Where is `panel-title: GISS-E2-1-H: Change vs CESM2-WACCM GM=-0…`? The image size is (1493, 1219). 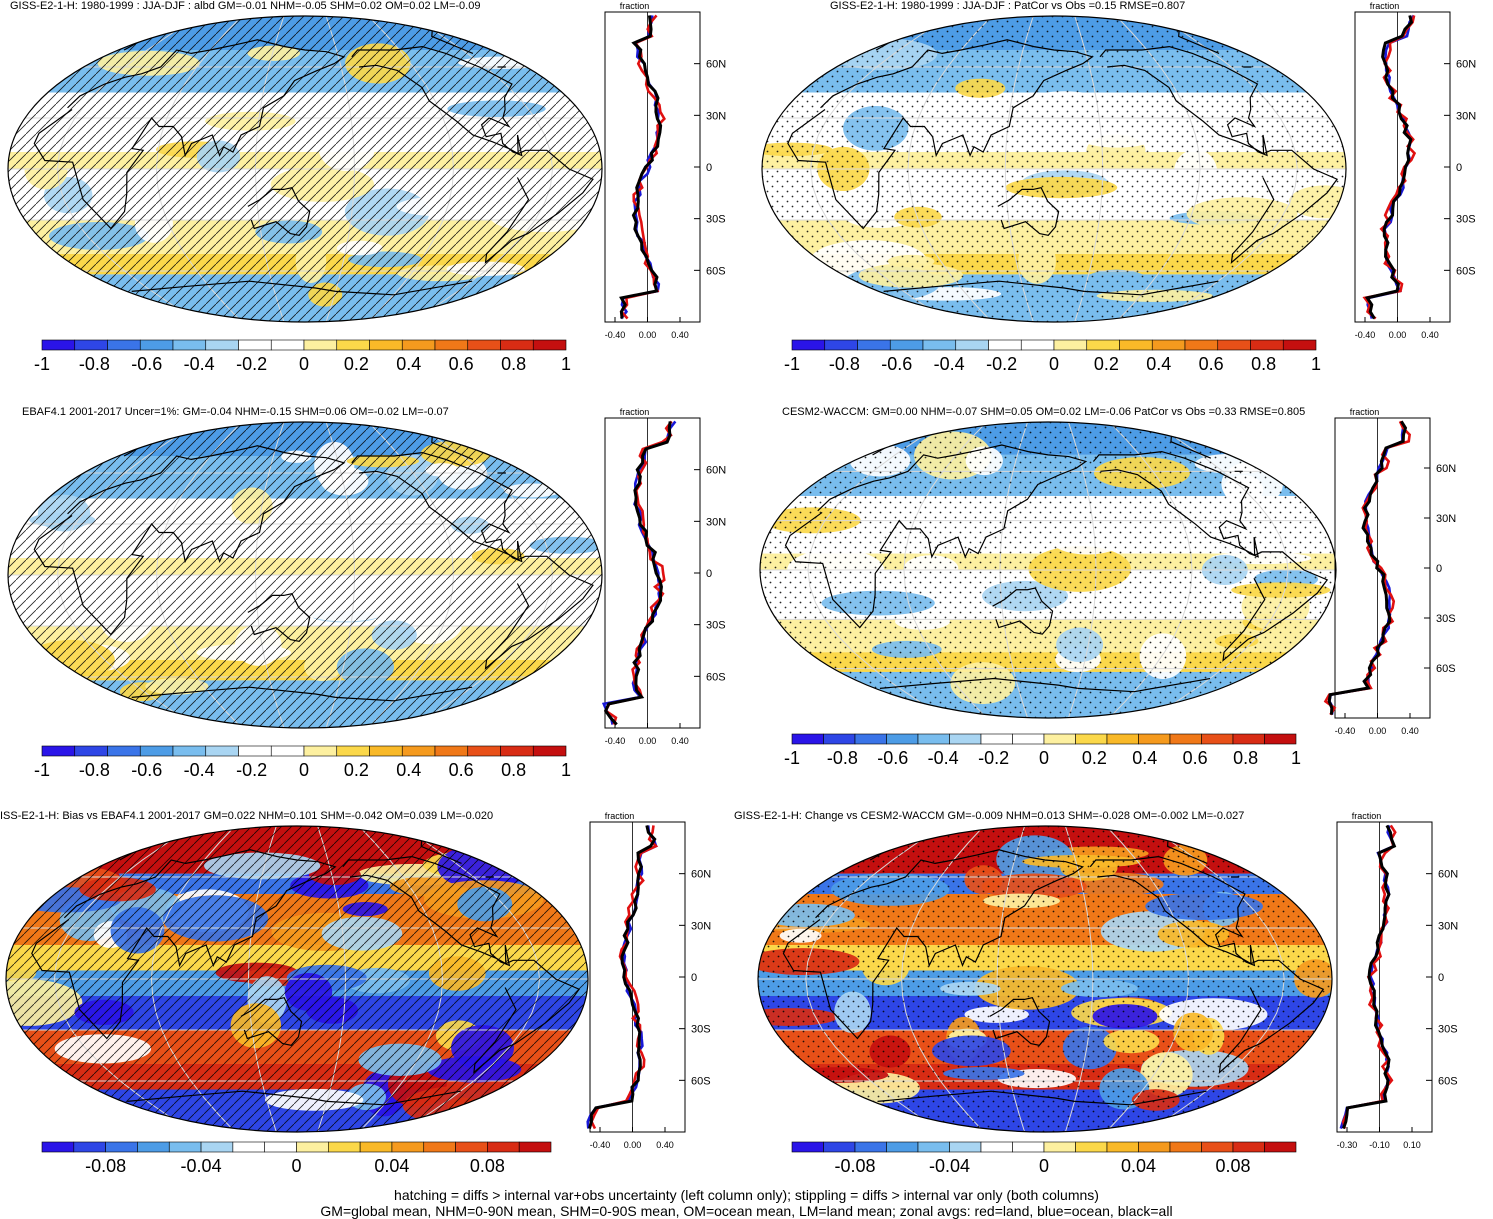
panel-title: GISS-E2-1-H: Change vs CESM2-WACCM GM=-0… is located at coordinates (989, 816).